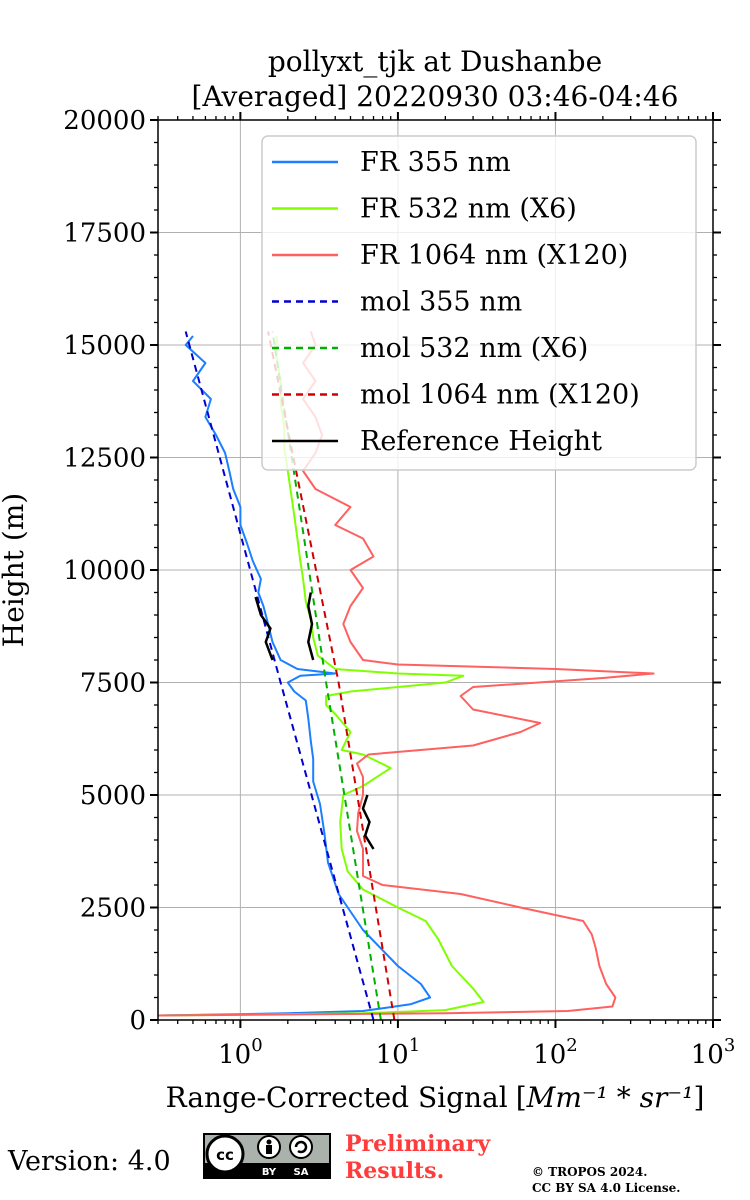 Image resolution: width=750 pixels, height=1200 pixels. I want to click on y-axis-label: Height (m), so click(15, 570).